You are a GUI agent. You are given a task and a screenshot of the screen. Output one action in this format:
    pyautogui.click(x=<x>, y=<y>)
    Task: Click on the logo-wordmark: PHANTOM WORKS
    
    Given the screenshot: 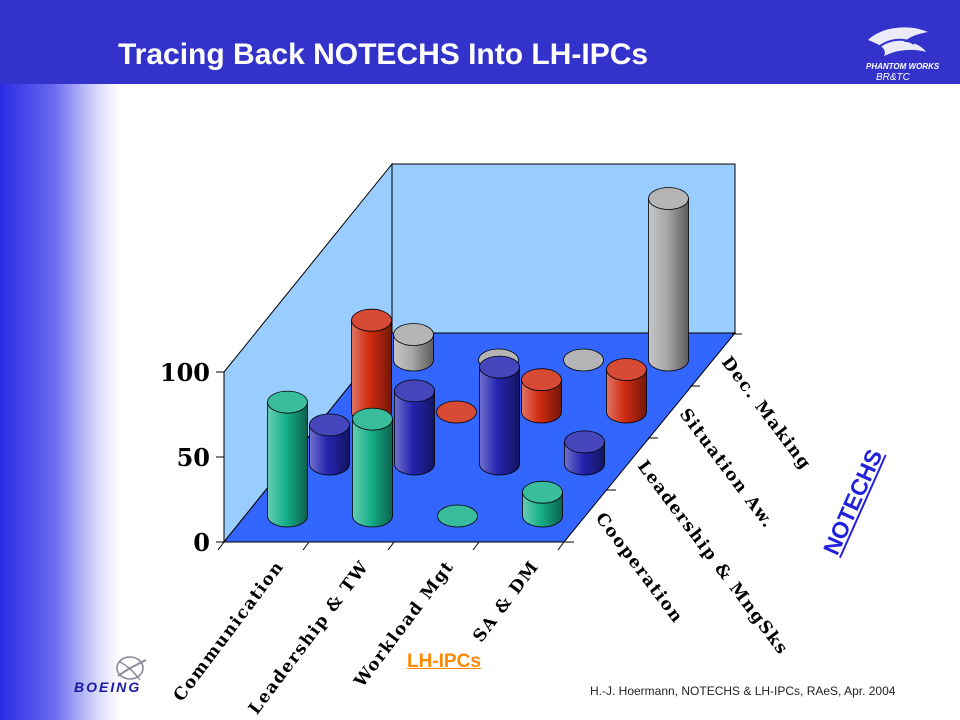 What is the action you would take?
    pyautogui.click(x=903, y=66)
    